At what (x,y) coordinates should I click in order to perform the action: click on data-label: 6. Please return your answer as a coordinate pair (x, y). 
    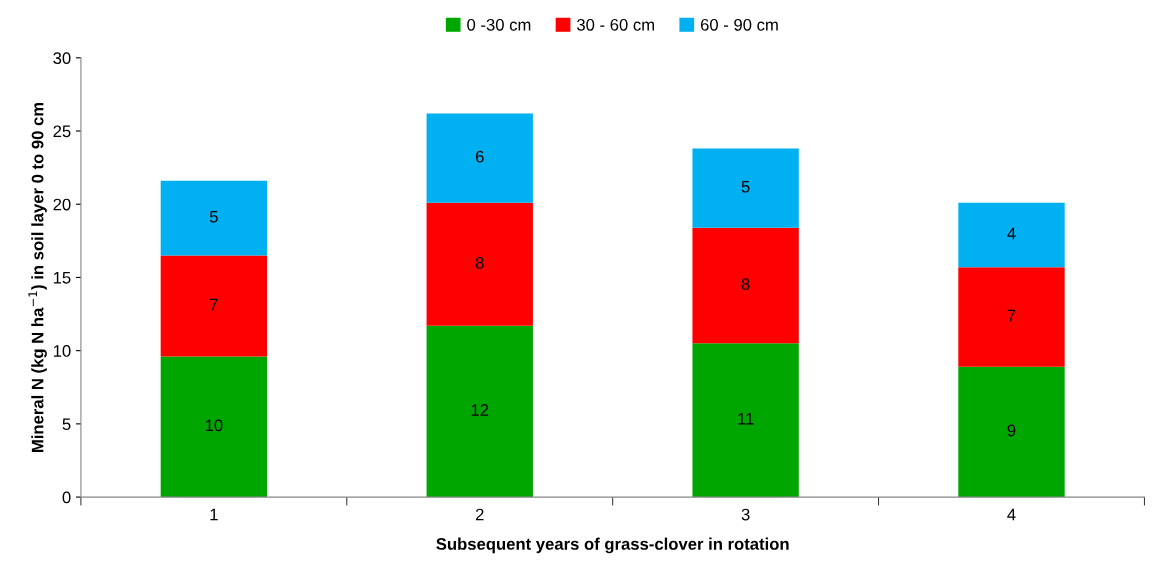
    Looking at the image, I should click on (479, 156).